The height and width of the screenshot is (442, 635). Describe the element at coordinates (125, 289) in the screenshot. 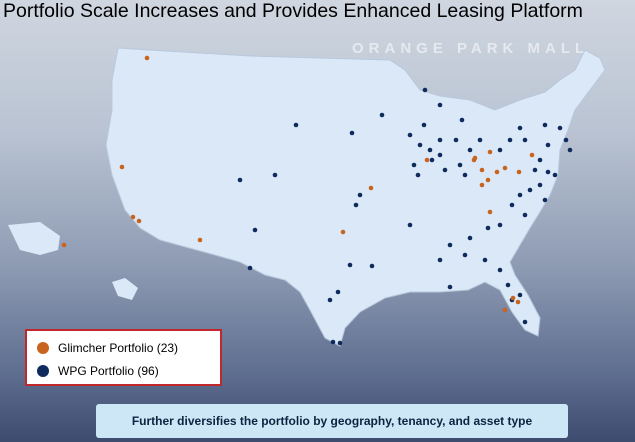

I see `hawaii` at that location.